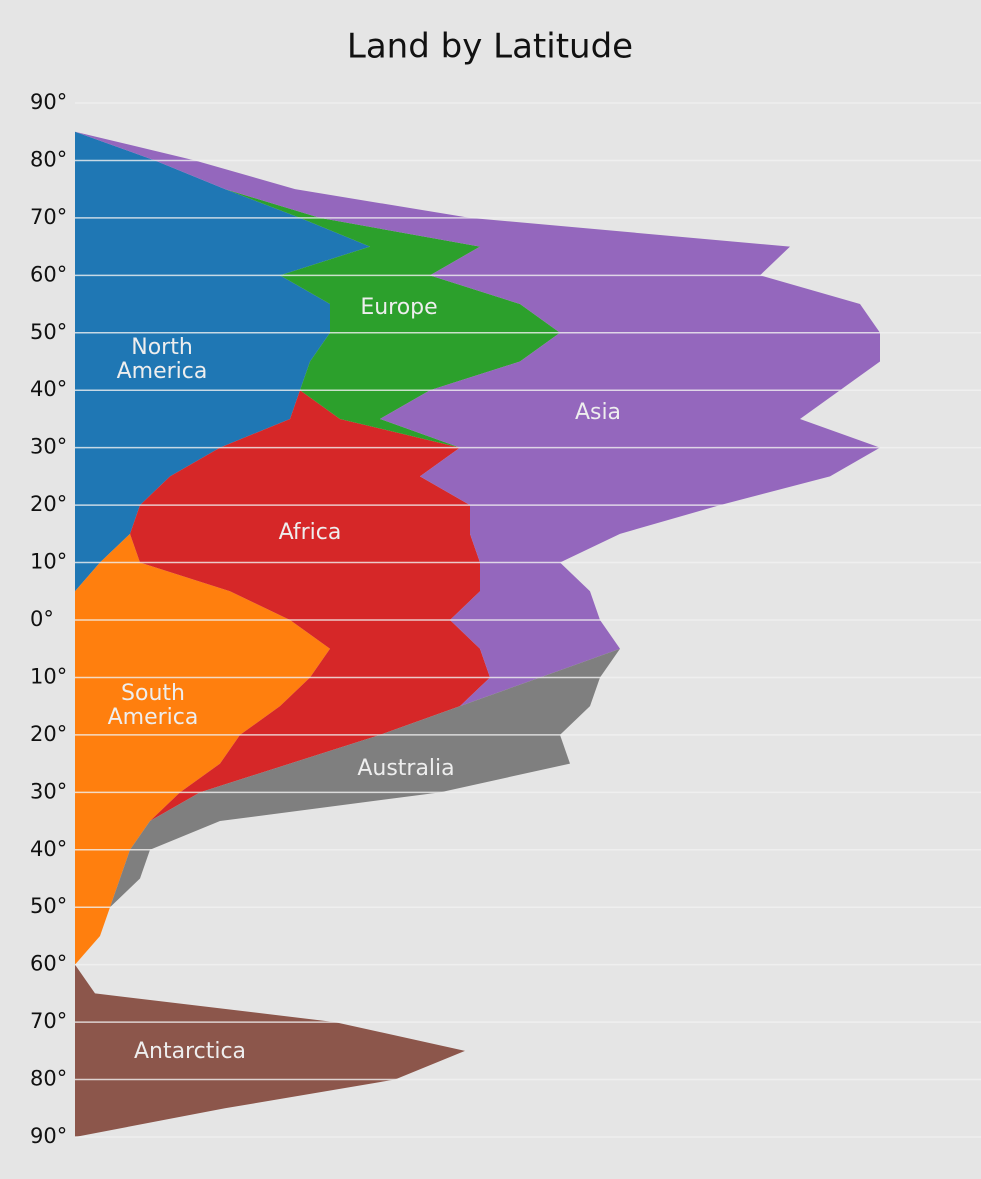  I want to click on chart-title: Land by Latitude, so click(490, 47).